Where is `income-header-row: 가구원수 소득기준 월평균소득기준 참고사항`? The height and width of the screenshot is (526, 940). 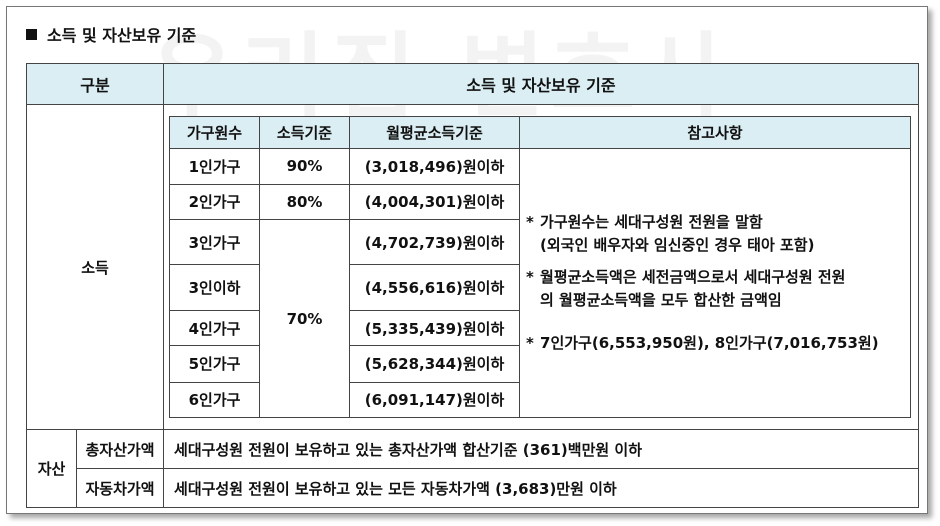
income-header-row: 가구원수 소득기준 월평균소득기준 참고사항 is located at coordinates (540, 132).